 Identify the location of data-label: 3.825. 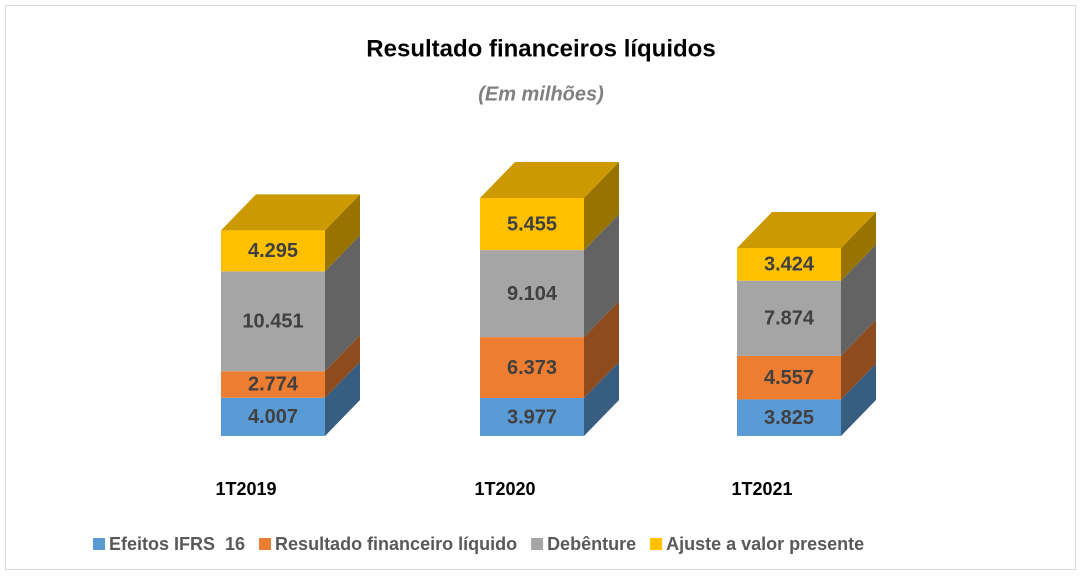
(789, 418).